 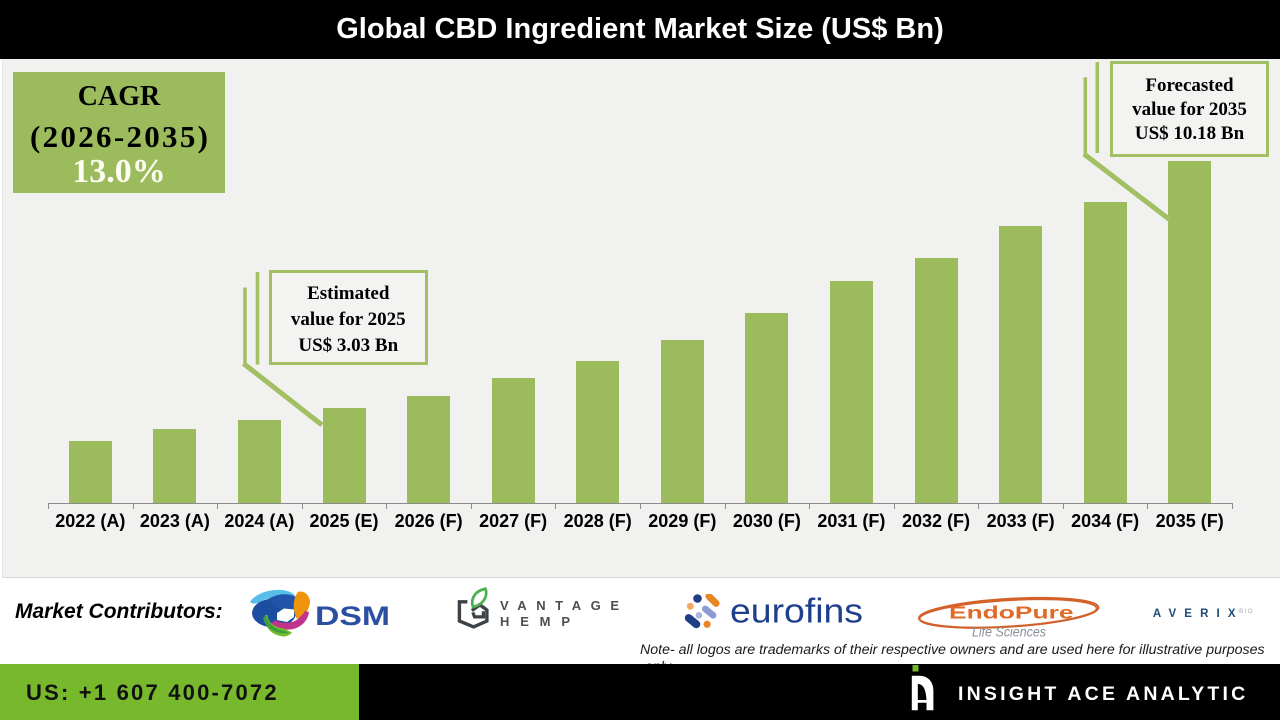 I want to click on svg-text: Life Sciences, so click(x=1009, y=632).